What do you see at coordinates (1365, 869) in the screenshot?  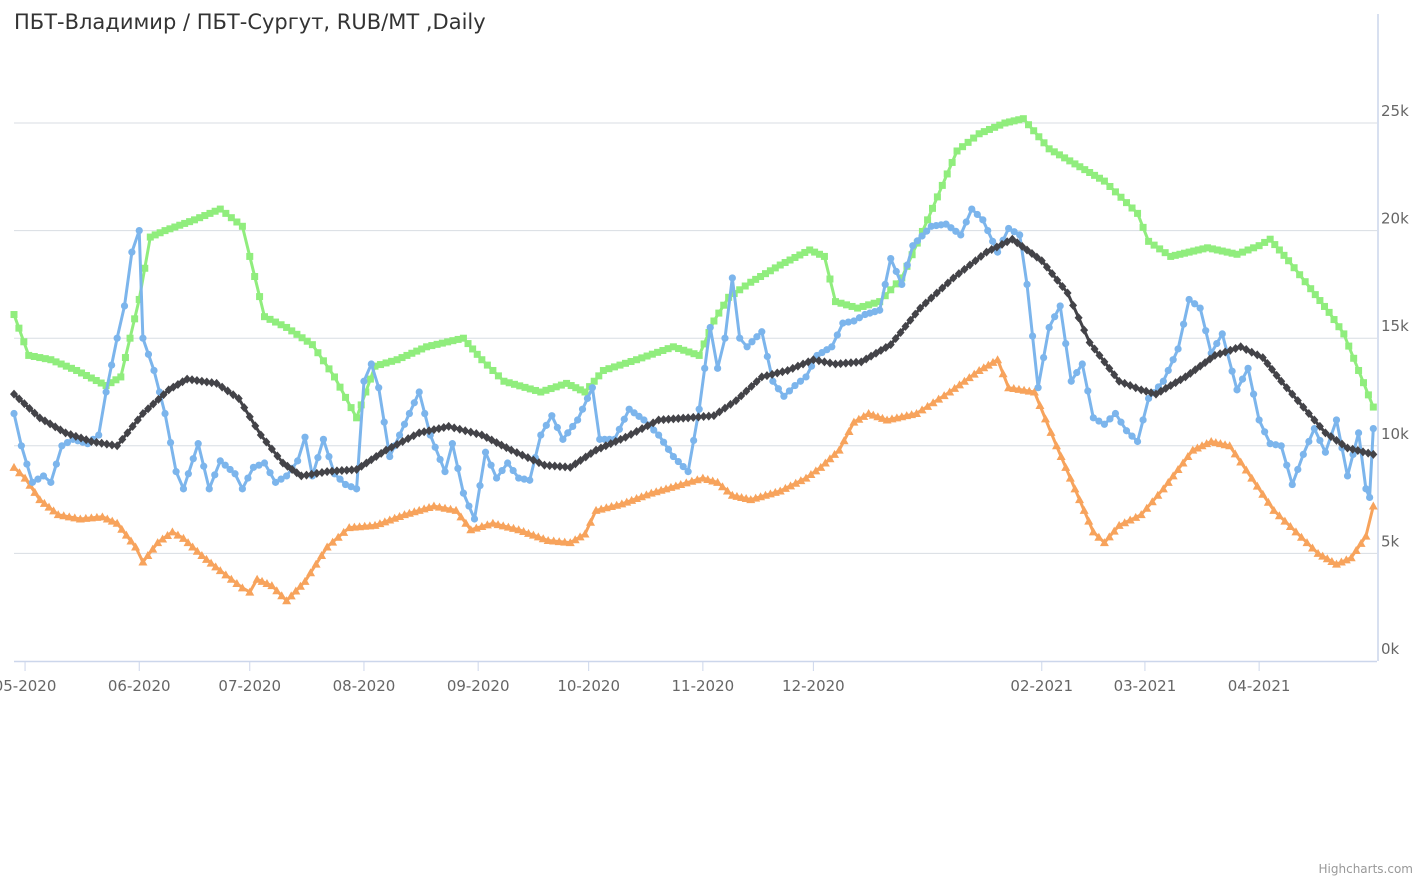 I see `highcharts-credits: Highcharts.com` at bounding box center [1365, 869].